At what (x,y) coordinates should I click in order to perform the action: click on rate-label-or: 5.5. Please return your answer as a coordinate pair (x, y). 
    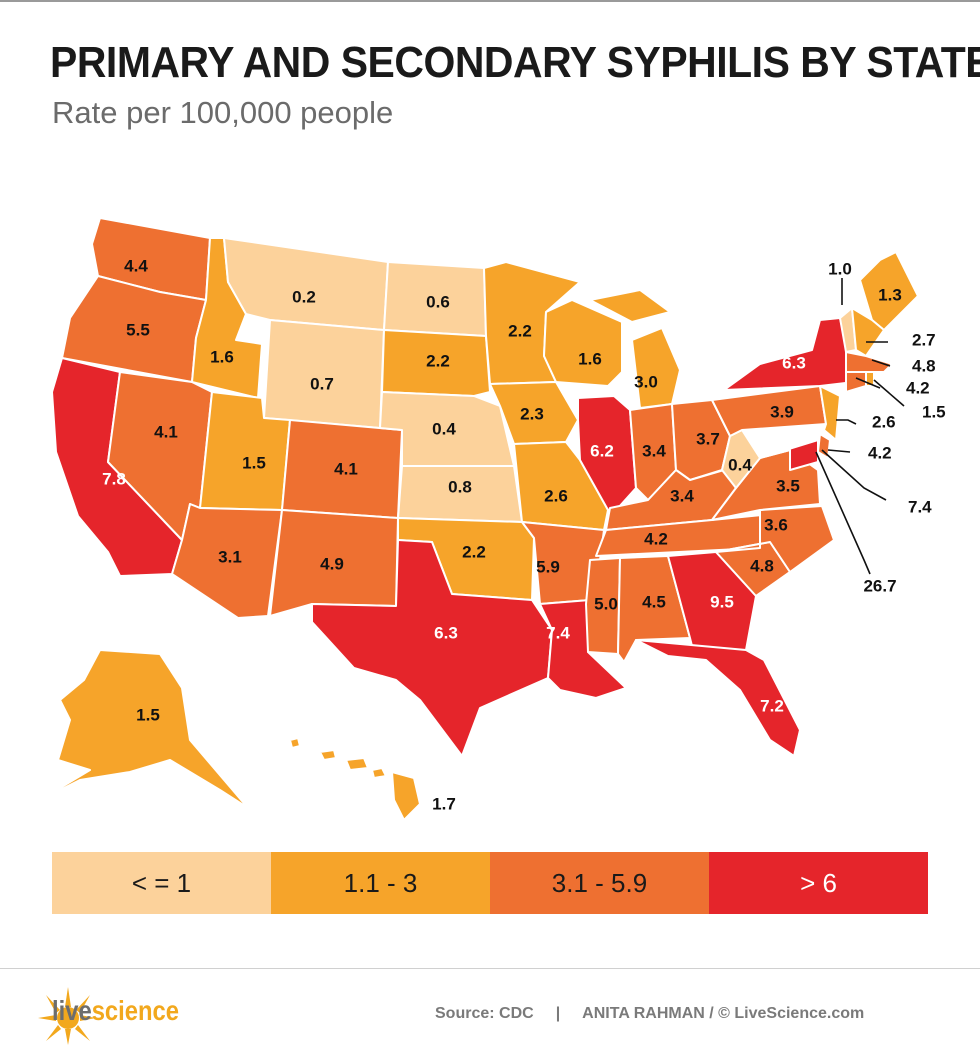
    Looking at the image, I should click on (138, 329).